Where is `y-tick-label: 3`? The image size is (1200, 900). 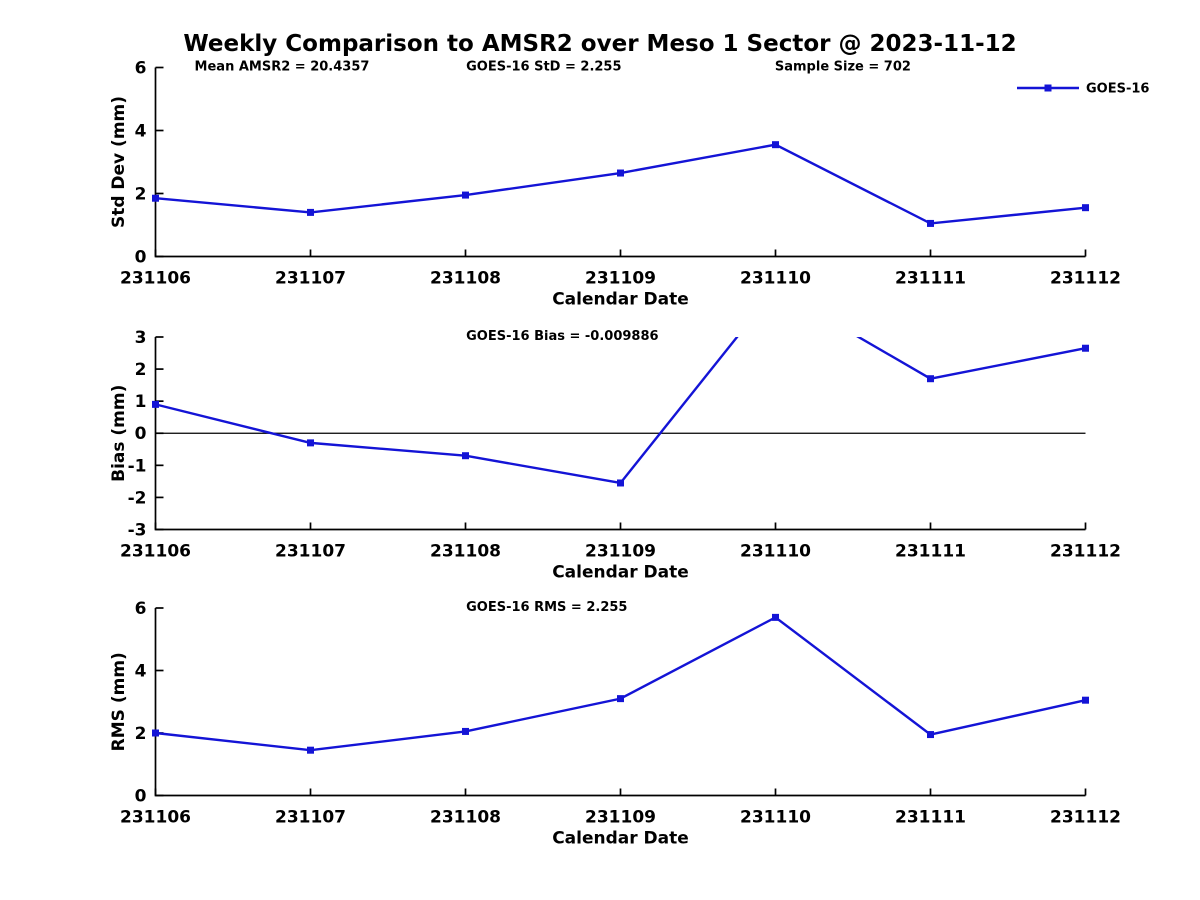
y-tick-label: 3 is located at coordinates (141, 338).